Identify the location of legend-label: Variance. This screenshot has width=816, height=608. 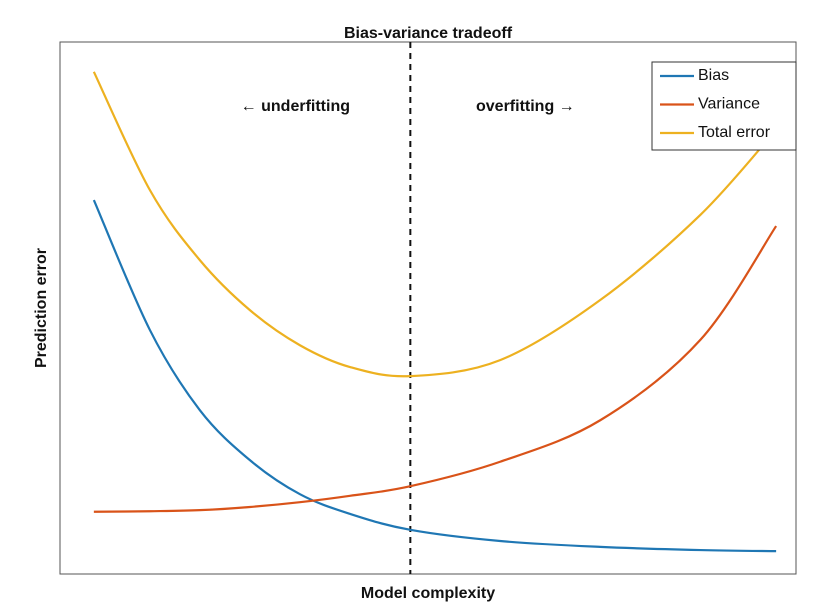
(729, 104).